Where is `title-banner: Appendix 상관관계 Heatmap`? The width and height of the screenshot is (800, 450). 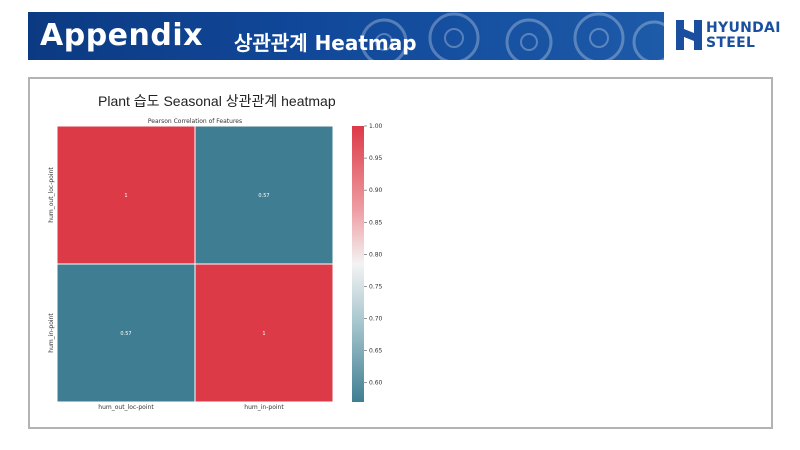 title-banner: Appendix 상관관계 Heatmap is located at coordinates (346, 36).